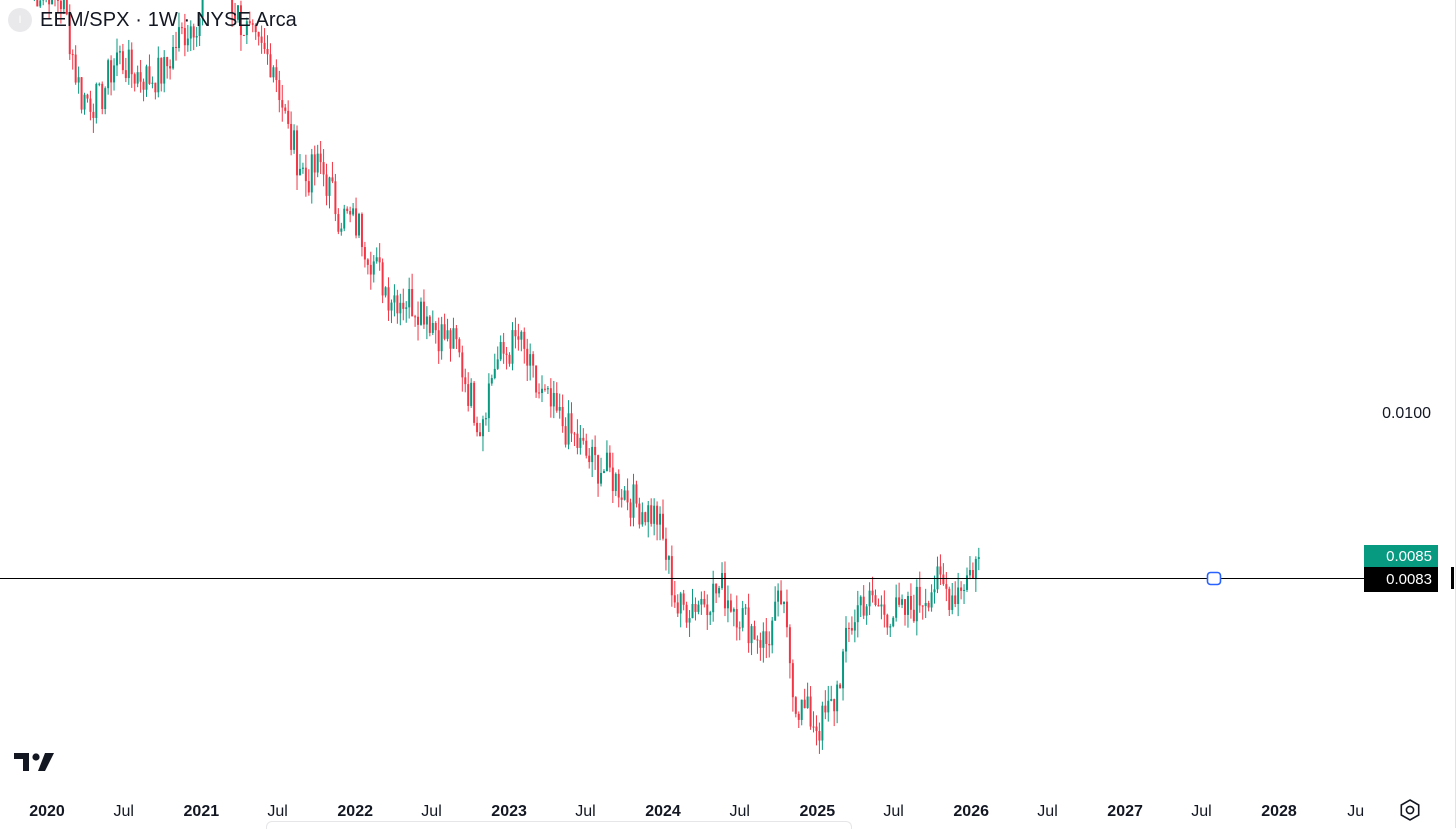 The image size is (1456, 829). I want to click on x-tick-label: 2028, so click(1279, 811).